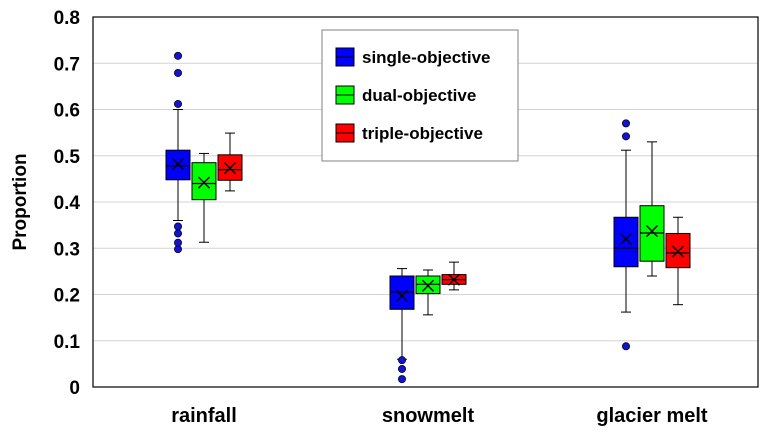 The image size is (777, 438). What do you see at coordinates (204, 416) in the screenshot?
I see `x-category-label: rainfall` at bounding box center [204, 416].